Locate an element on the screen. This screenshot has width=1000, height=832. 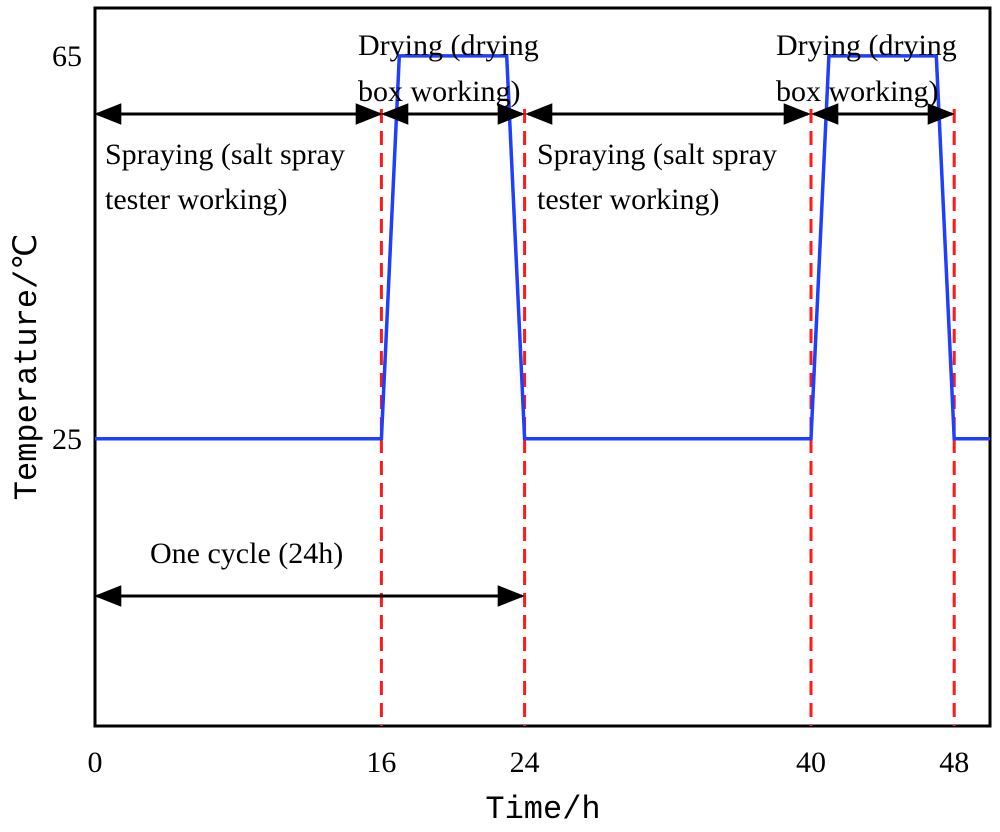
x-tick-label-40: 40 is located at coordinates (811, 762).